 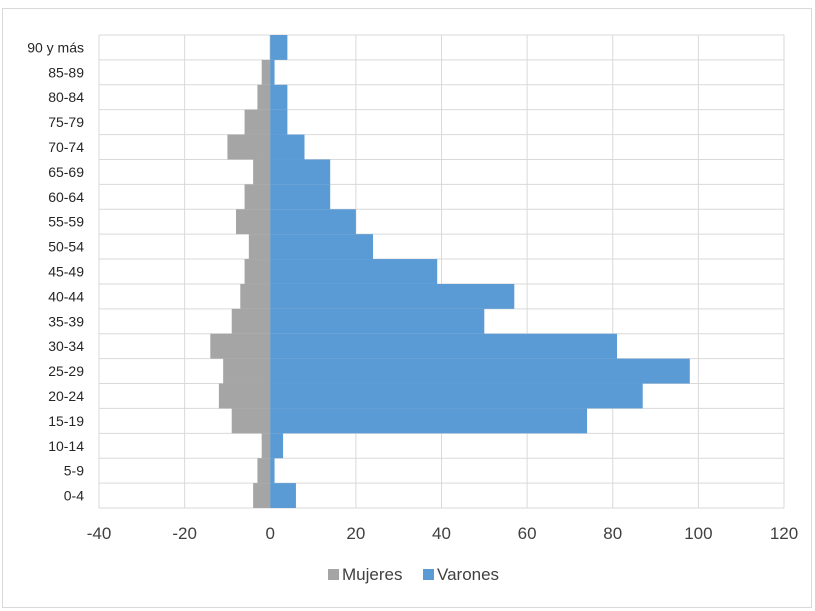 I want to click on y-tick-label: 30-34, so click(x=66, y=346).